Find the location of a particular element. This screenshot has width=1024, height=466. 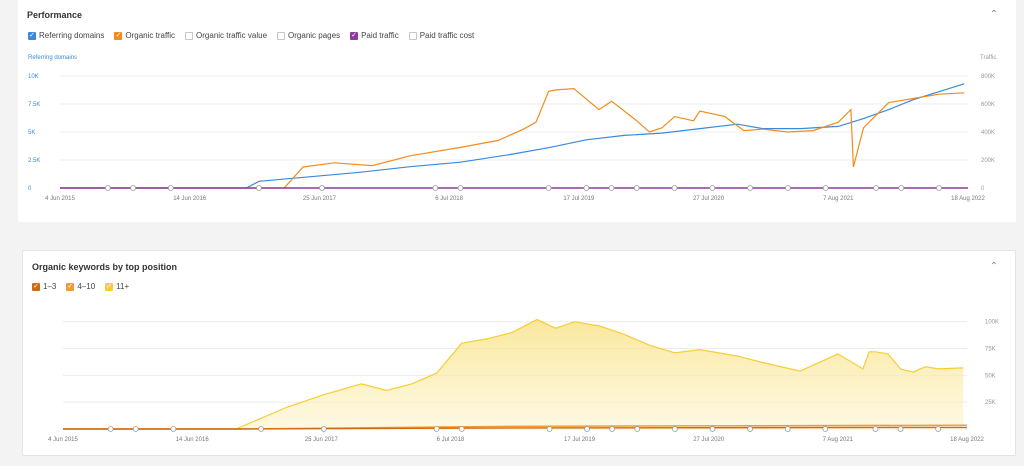

checkbox-paid-traffic-cost is located at coordinates (412, 35).